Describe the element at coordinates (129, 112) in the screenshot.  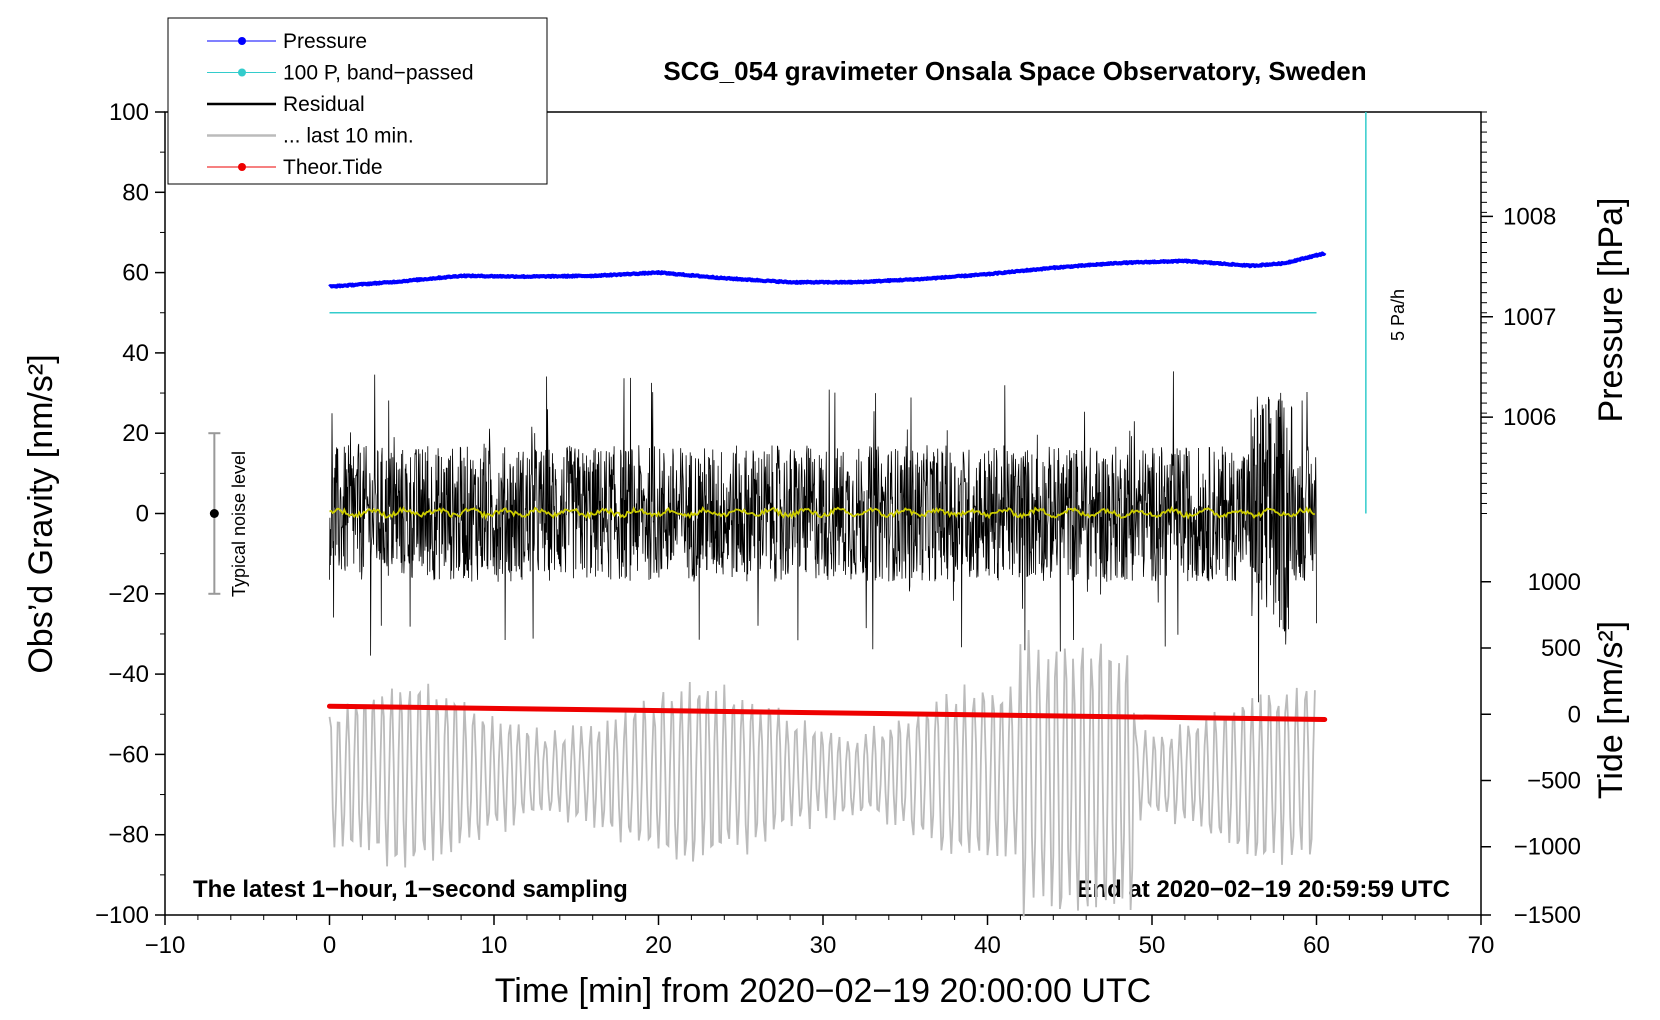
I see `y-tick-label: 100` at that location.